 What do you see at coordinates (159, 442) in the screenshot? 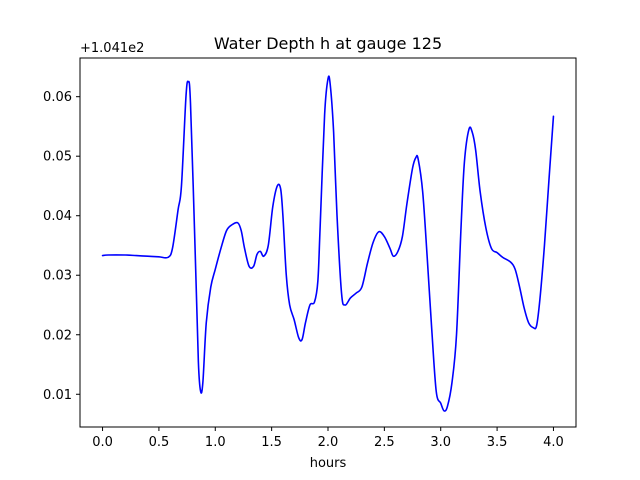
I see `x-tick-label: 0.5` at bounding box center [159, 442].